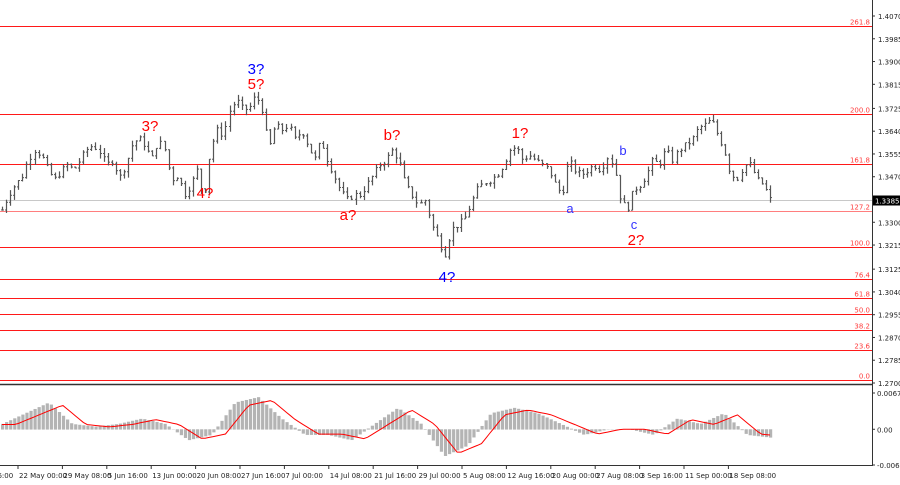 The image size is (900, 485). What do you see at coordinates (662, 476) in the screenshot?
I see `time-tick-label: 3 Sep 16:00` at bounding box center [662, 476].